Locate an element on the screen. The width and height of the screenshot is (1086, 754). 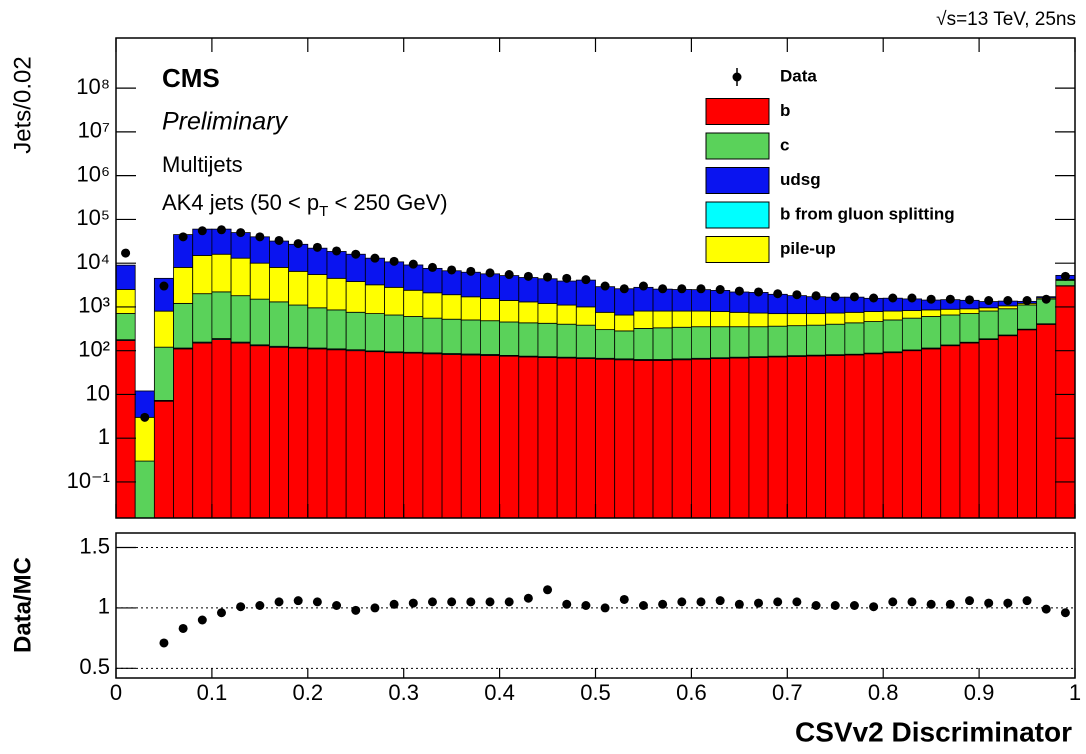
status-label: Preliminary is located at coordinates (225, 122).